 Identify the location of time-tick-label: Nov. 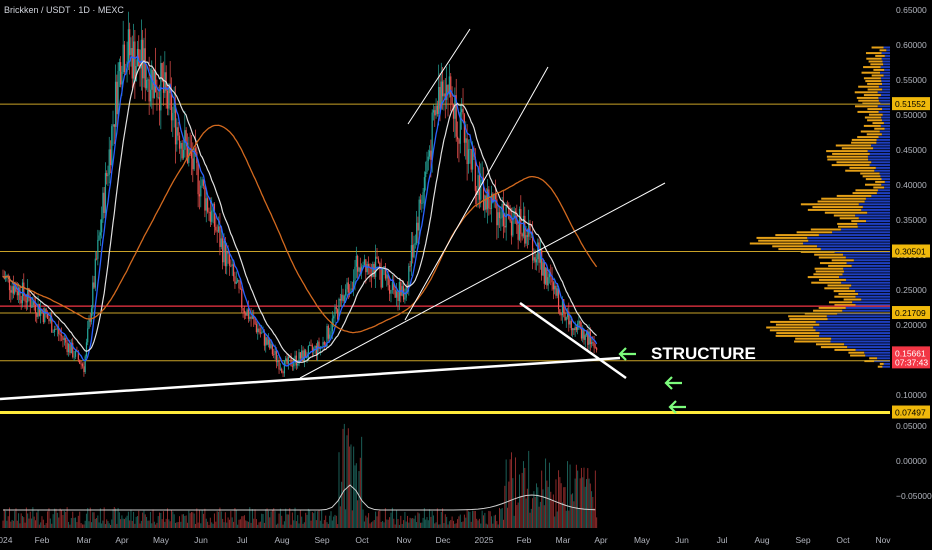
(883, 540).